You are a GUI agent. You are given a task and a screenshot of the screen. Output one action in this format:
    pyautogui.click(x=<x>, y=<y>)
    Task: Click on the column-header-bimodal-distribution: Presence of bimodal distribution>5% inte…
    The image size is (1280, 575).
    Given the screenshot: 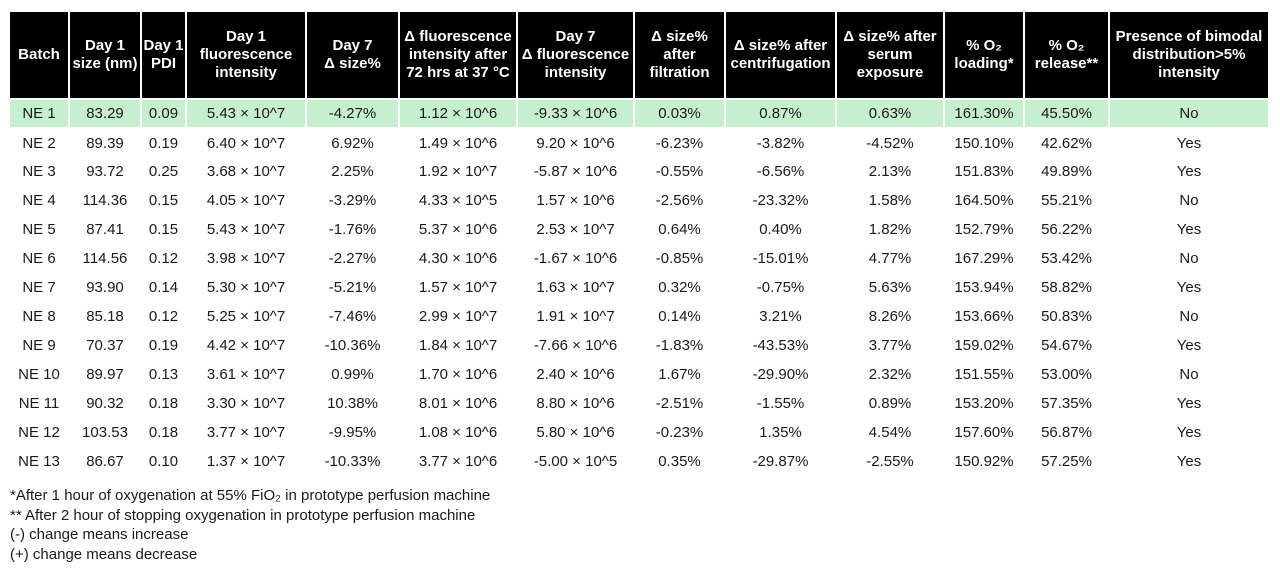 What is the action you would take?
    pyautogui.click(x=1189, y=55)
    